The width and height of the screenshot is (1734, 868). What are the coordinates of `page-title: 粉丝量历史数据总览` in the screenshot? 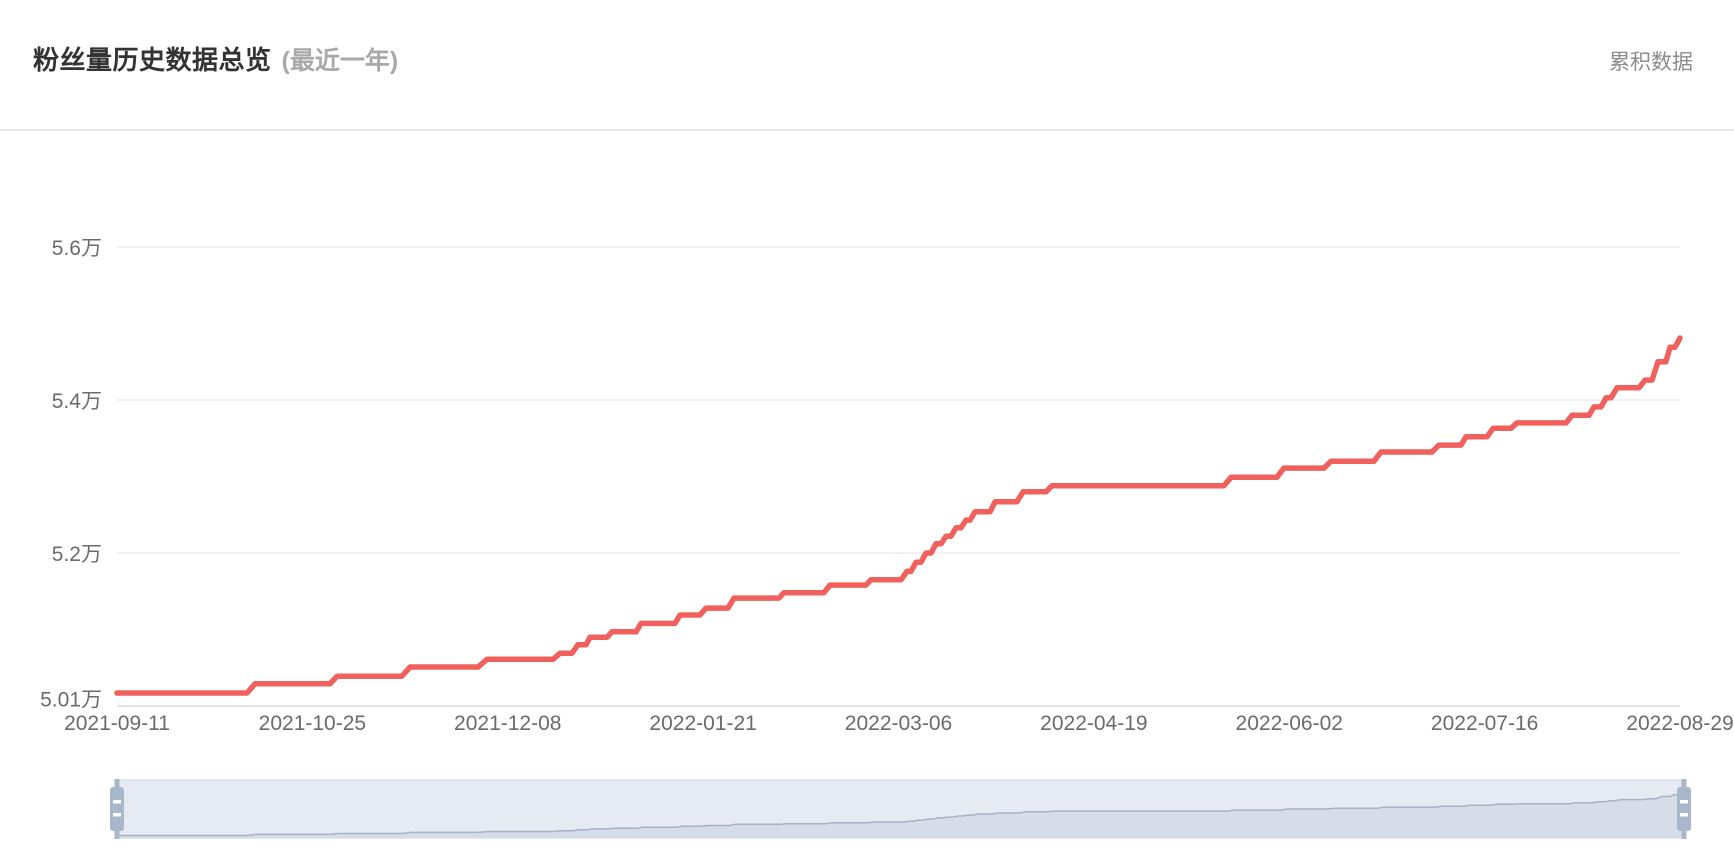 It's located at (152, 60).